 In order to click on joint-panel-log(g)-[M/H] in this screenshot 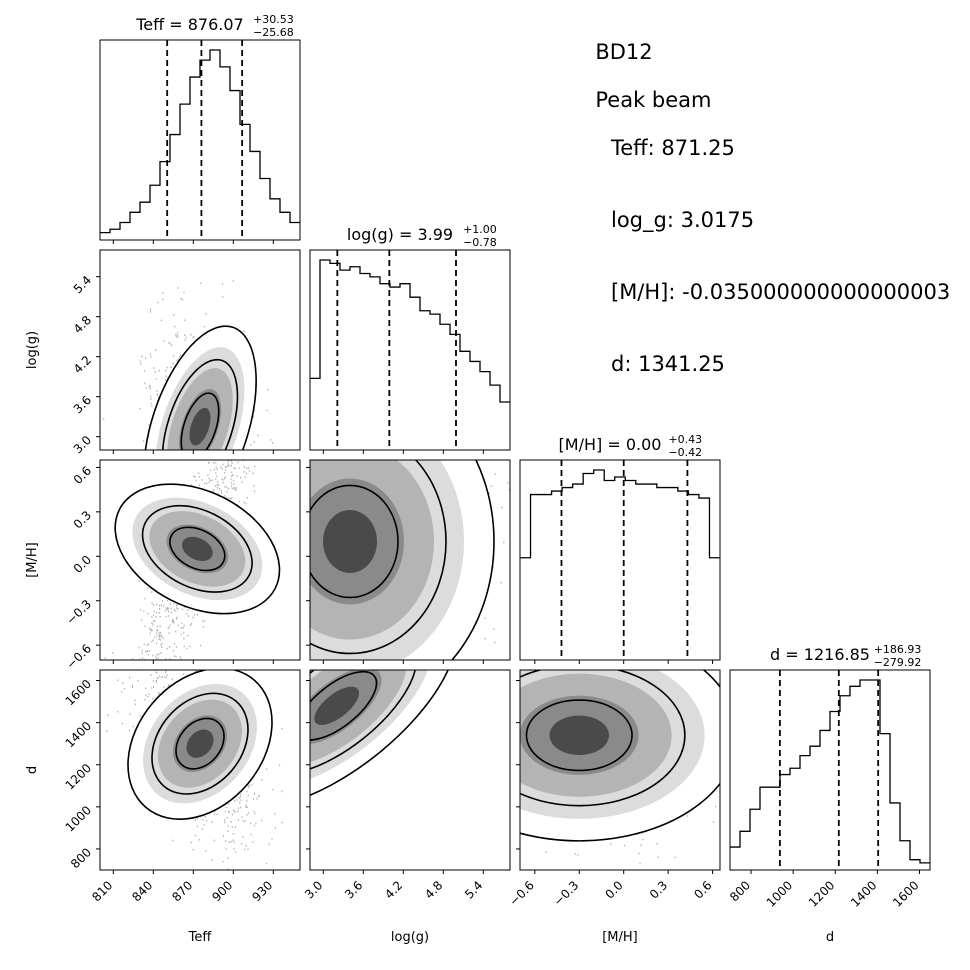, I will do `click(410, 560)`.